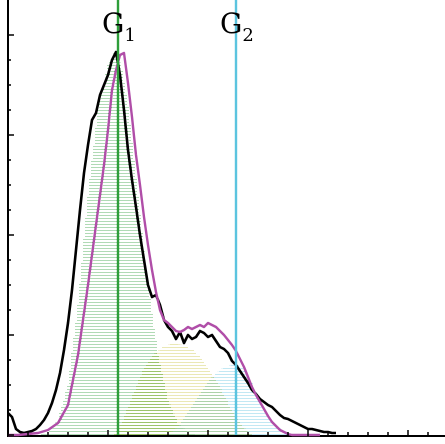  What do you see at coordinates (129, 35) in the screenshot?
I see `marker-label-sub: 1` at bounding box center [129, 35].